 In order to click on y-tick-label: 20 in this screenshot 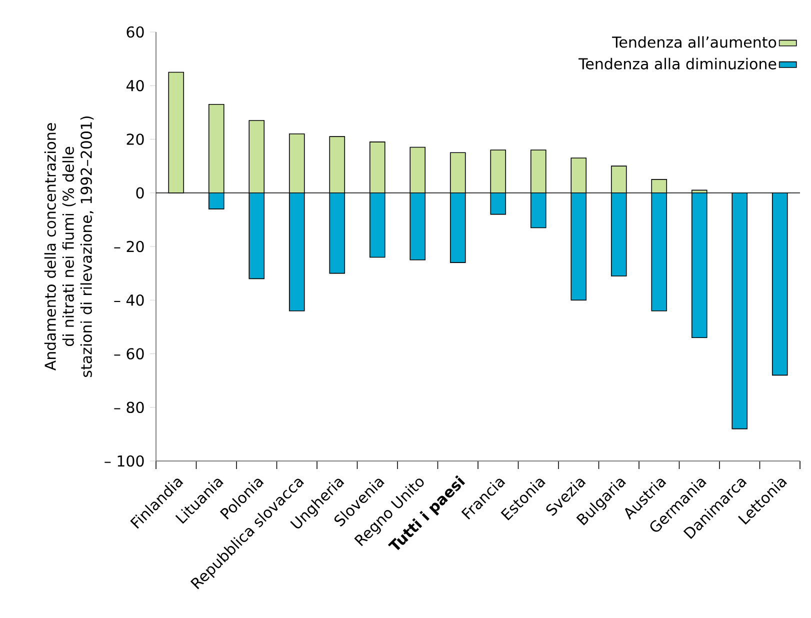, I will do `click(135, 139)`.